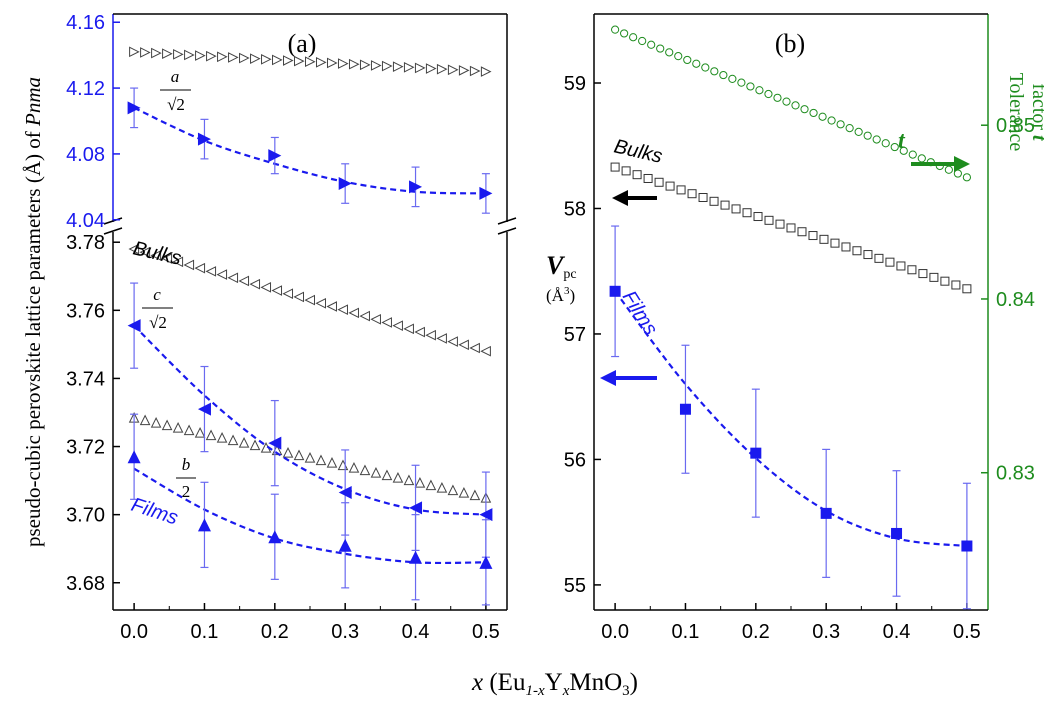  I want to click on x-tick-label: 0.3, so click(826, 632).